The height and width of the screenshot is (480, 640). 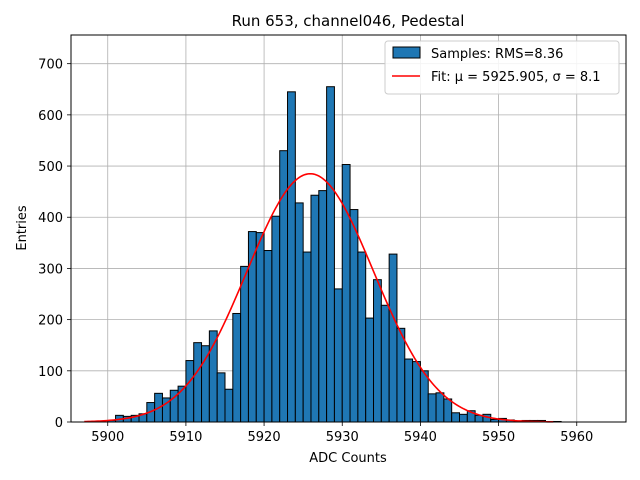 What do you see at coordinates (498, 437) in the screenshot?
I see `x-tick-label: 5950` at bounding box center [498, 437].